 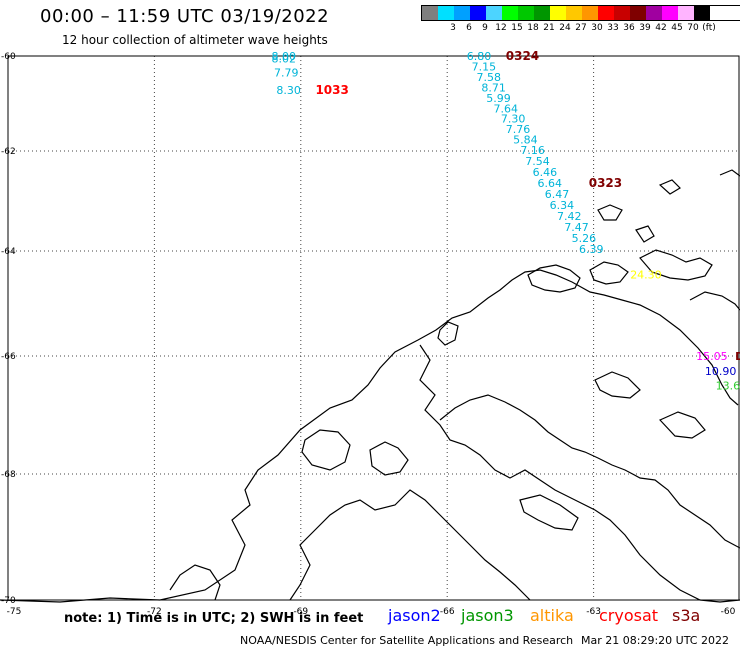 I want to click on swh-value: 7.30, so click(x=513, y=119).